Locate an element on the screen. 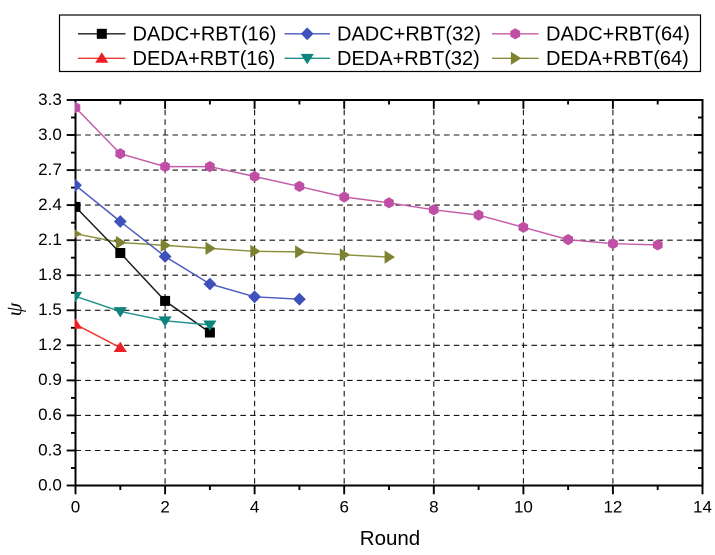 The height and width of the screenshot is (555, 715). svg-text: 0.3 is located at coordinates (50, 449).